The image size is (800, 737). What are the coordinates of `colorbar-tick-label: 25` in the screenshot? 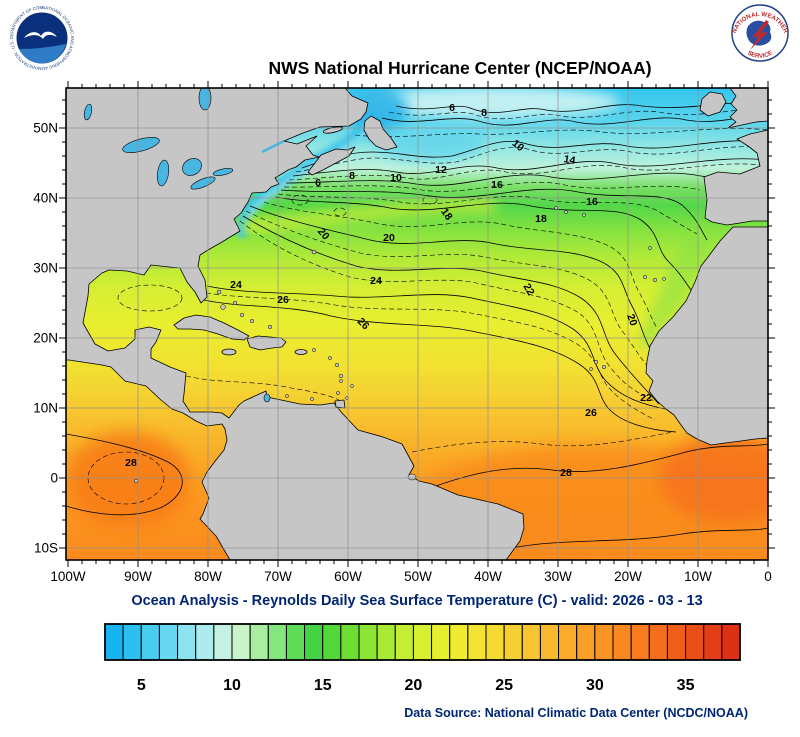 It's located at (504, 685).